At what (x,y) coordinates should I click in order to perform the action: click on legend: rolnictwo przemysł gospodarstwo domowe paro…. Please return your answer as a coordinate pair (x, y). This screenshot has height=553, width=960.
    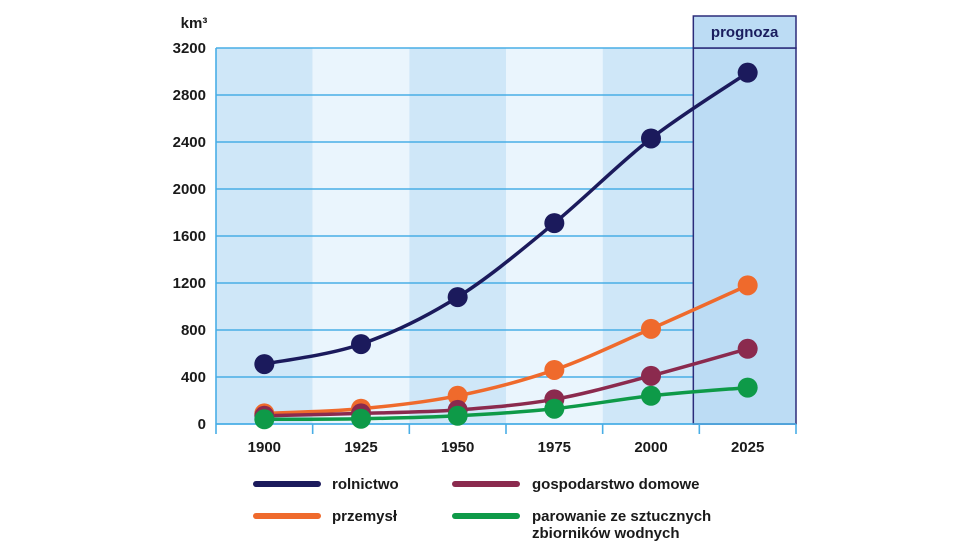
    Looking at the image, I should click on (482, 509).